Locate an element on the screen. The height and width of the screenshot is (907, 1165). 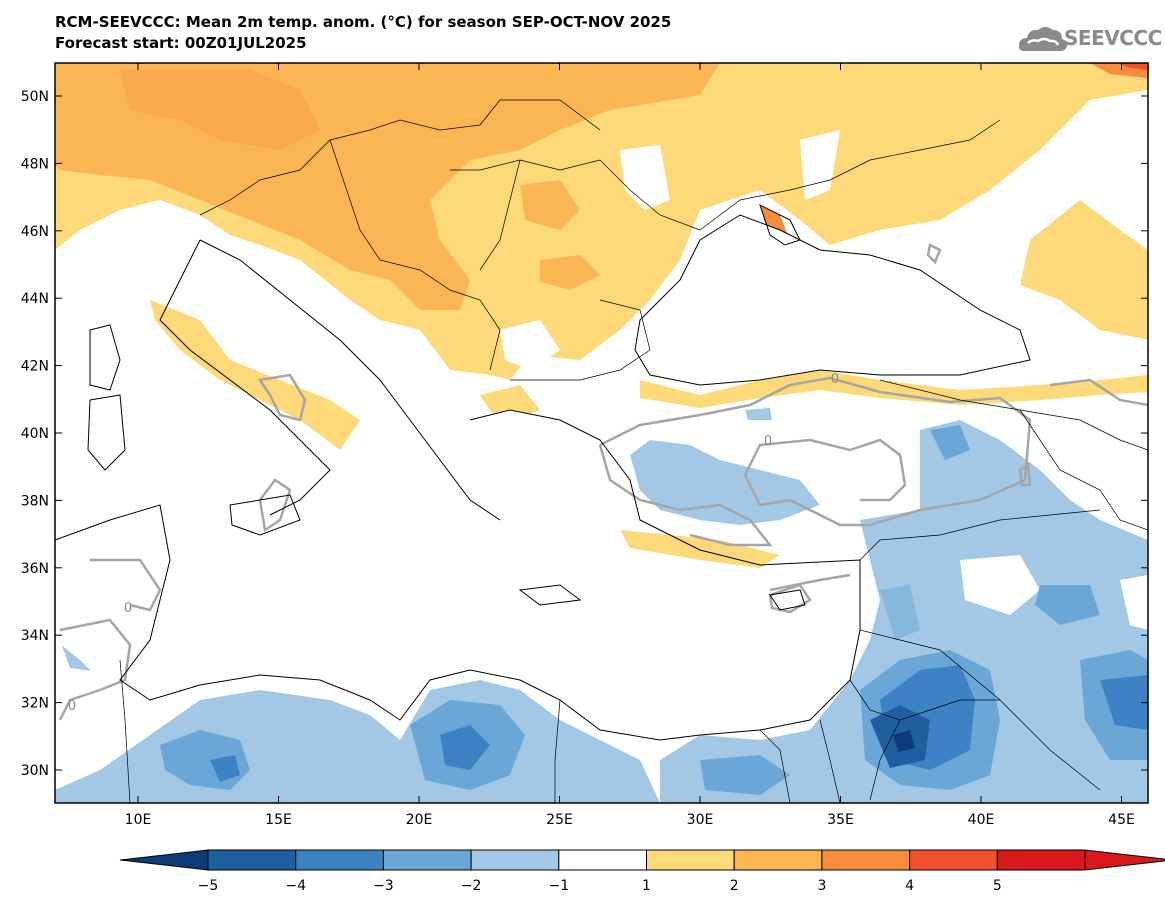
colorbar-label: −3 is located at coordinates (383, 886).